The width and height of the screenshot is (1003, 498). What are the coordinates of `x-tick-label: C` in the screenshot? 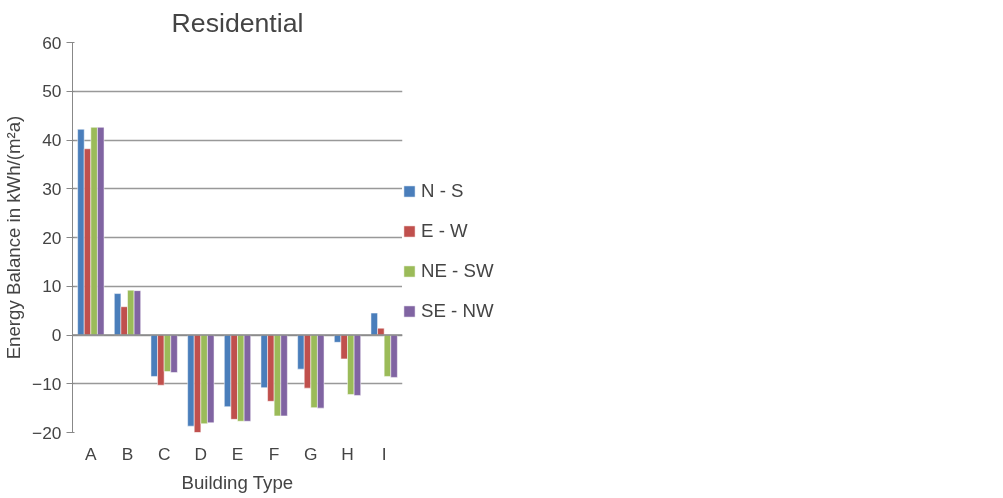 It's located at (164, 453).